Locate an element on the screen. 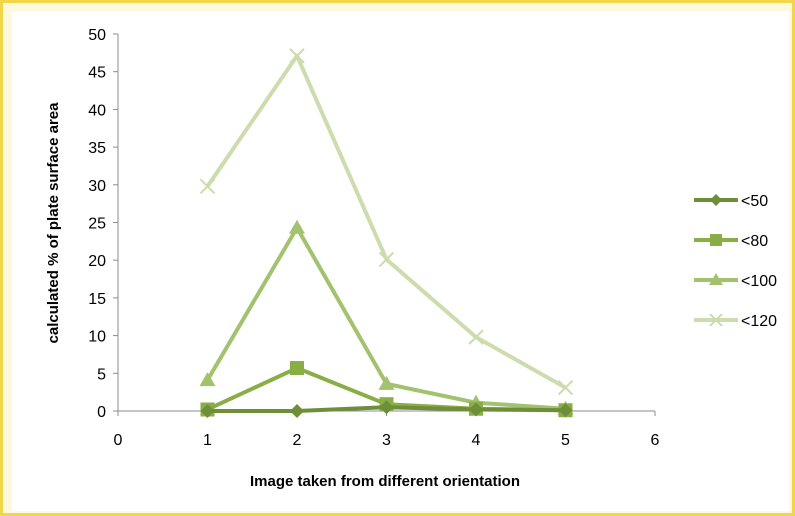 The height and width of the screenshot is (516, 795). x-tick-label: 6 is located at coordinates (655, 440).